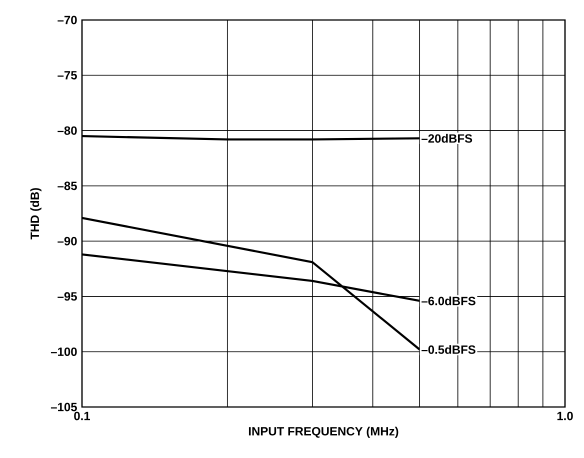  I want to click on series-label: –20dBFS, so click(447, 138).